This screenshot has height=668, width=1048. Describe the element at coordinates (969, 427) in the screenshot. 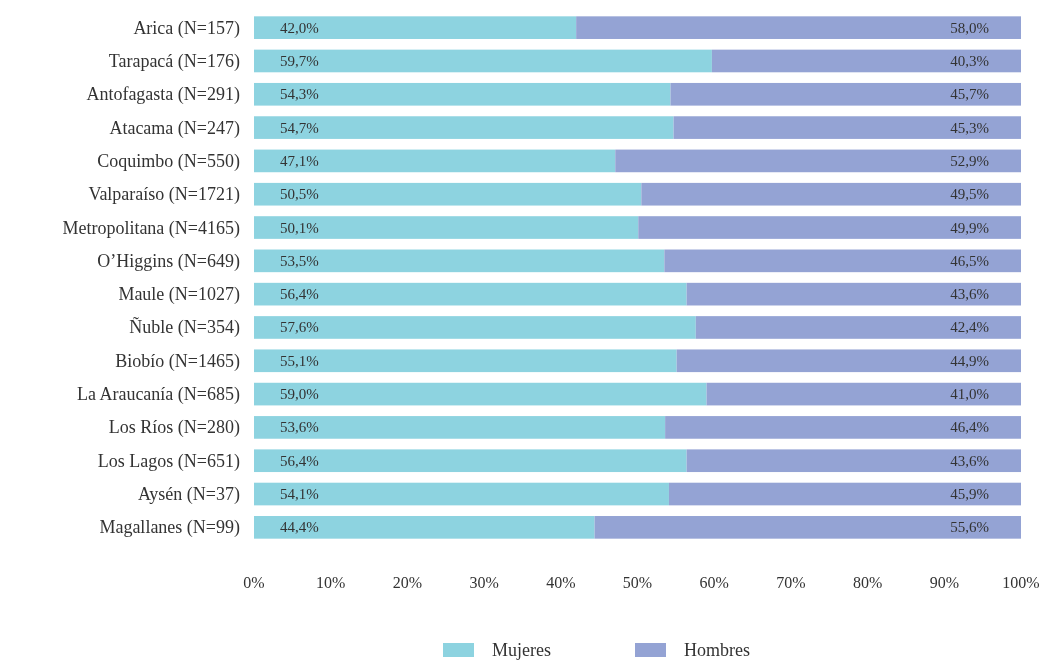

I see `data-label: 46,4%` at that location.